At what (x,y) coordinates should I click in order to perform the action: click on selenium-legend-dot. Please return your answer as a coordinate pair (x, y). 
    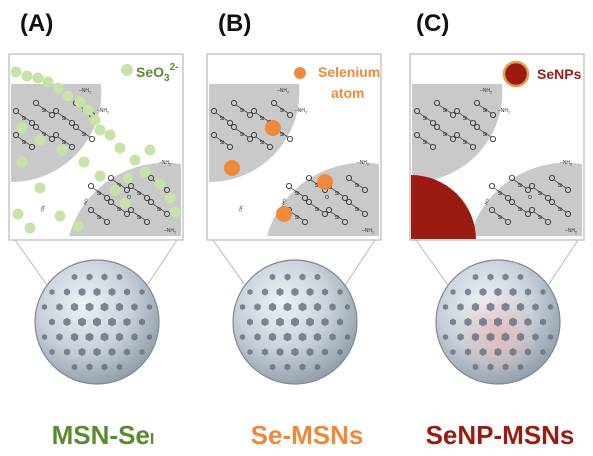
    Looking at the image, I should click on (300, 73).